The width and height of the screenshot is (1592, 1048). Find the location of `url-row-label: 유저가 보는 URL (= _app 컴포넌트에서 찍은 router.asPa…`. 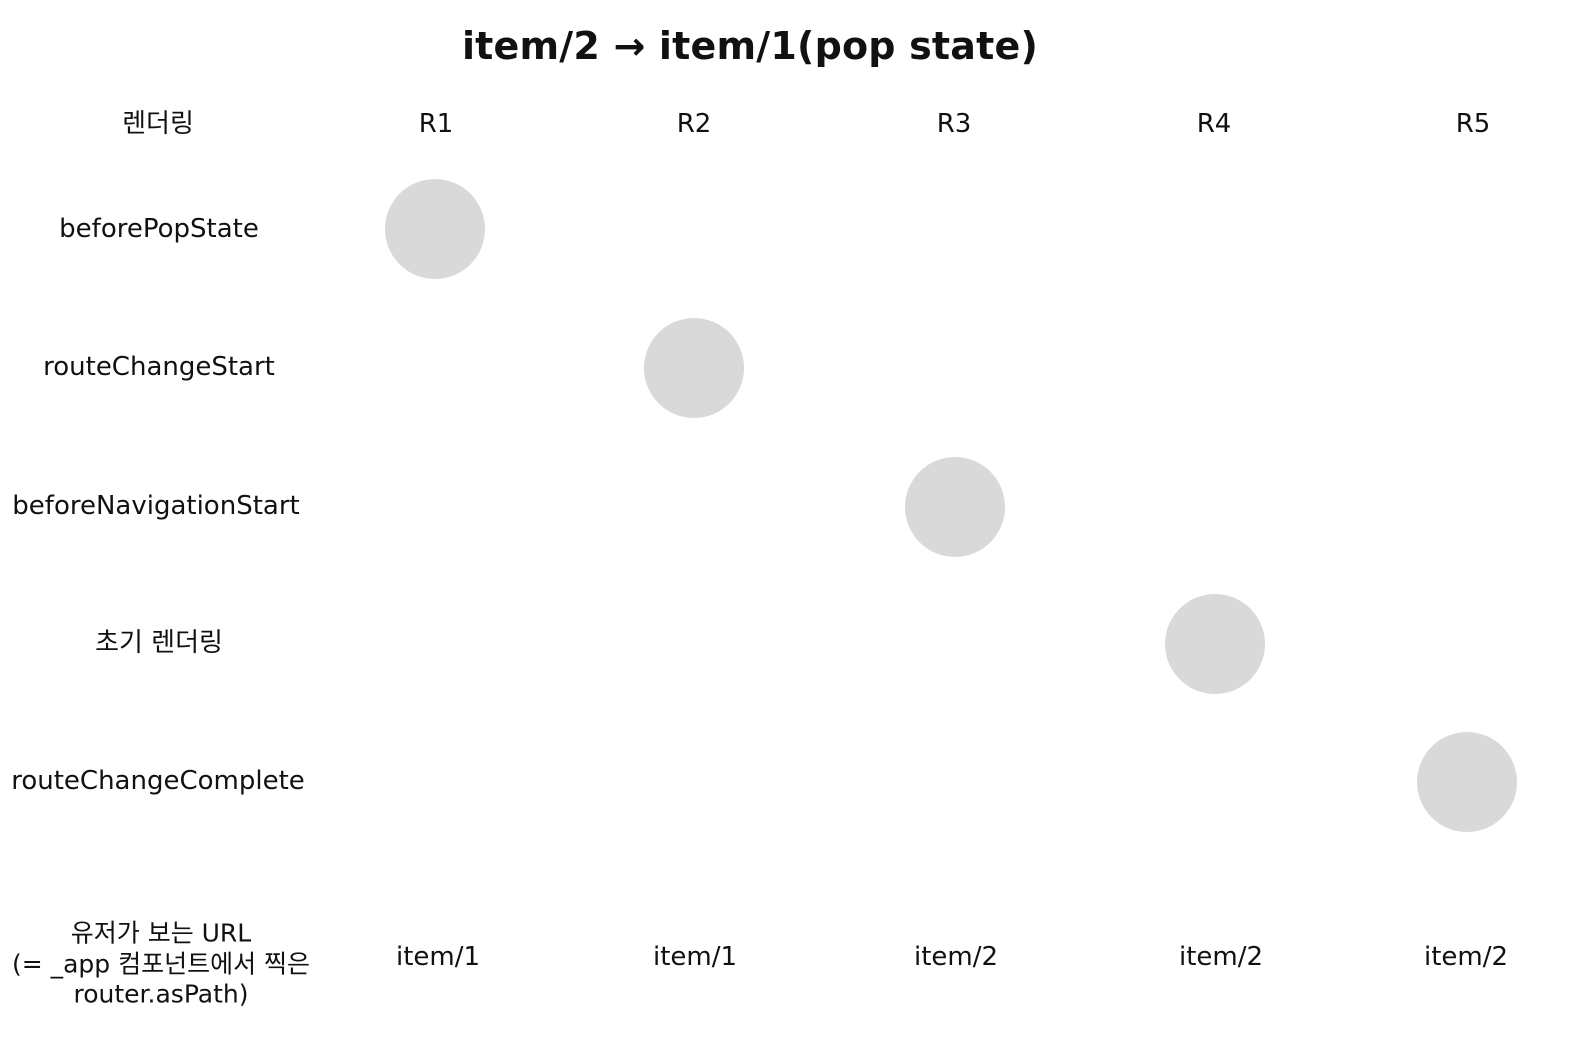

url-row-label: 유저가 보는 URL (= _app 컴포넌트에서 찍은 router.asPa… is located at coordinates (161, 964).